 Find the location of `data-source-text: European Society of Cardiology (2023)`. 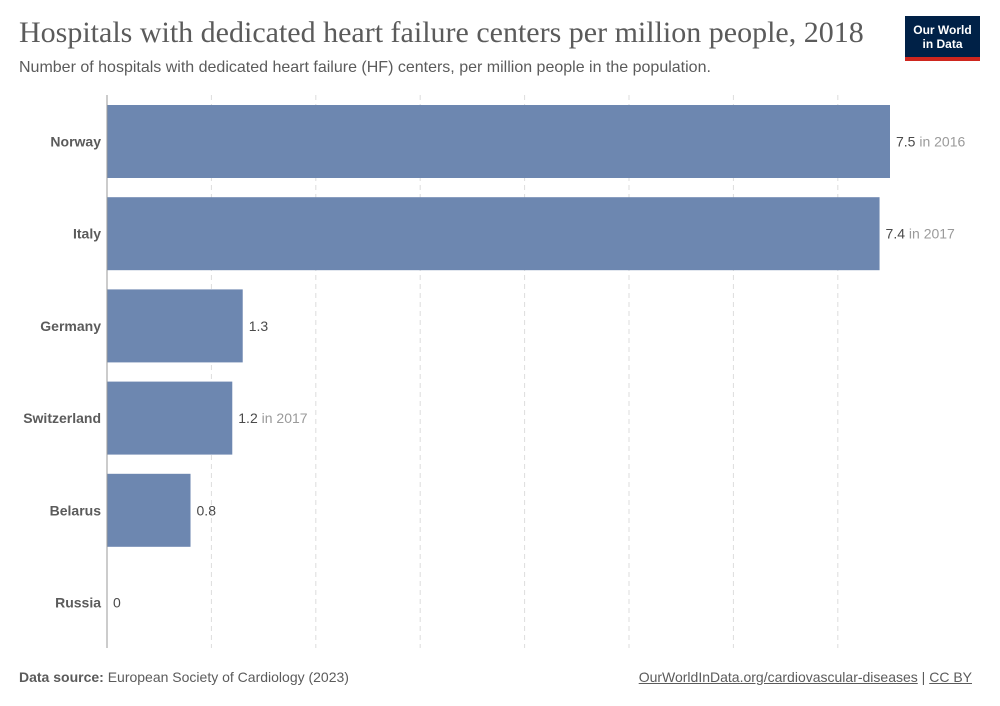

data-source-text: European Society of Cardiology (2023) is located at coordinates (228, 677).